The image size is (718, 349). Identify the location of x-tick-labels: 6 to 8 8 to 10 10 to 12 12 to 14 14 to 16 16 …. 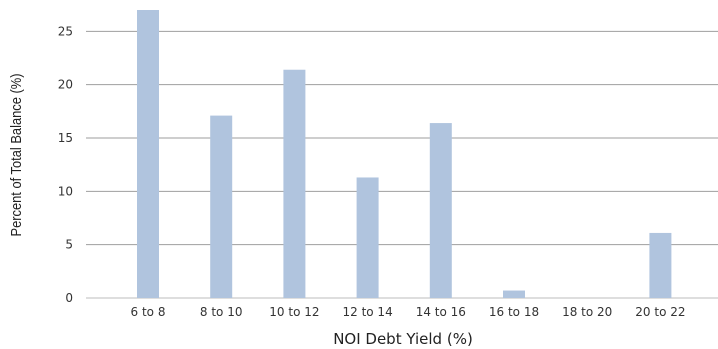
(408, 312).